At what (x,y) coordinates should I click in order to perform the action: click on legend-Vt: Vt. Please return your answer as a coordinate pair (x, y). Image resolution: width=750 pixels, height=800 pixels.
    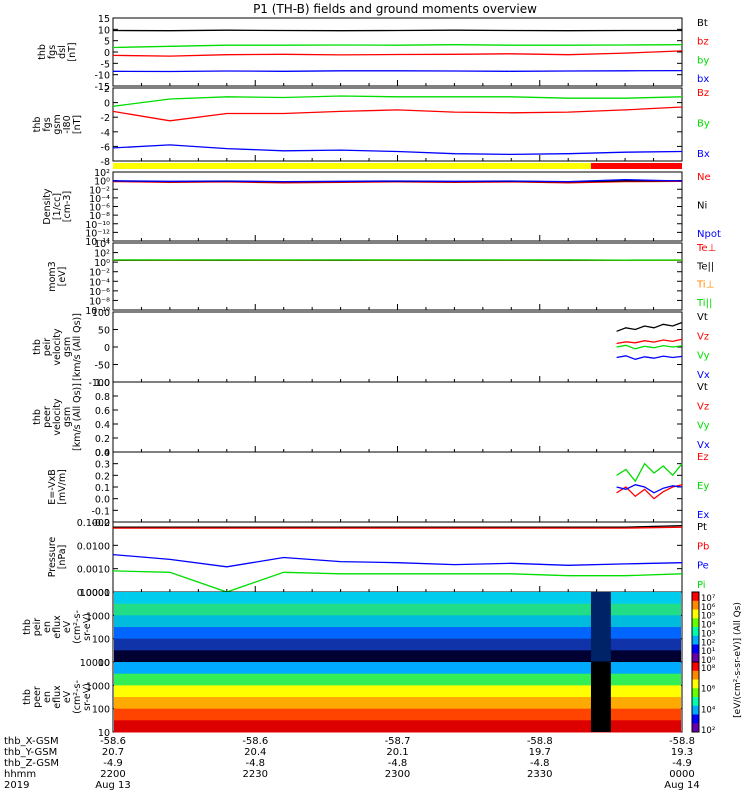
    Looking at the image, I should click on (702, 317).